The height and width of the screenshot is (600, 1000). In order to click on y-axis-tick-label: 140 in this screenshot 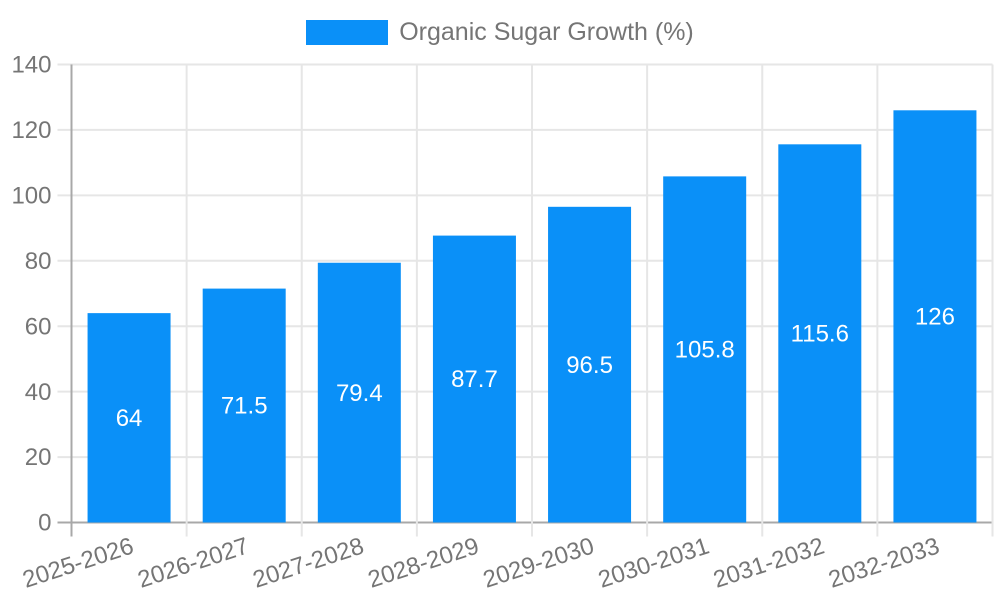, I will do `click(31, 65)`.